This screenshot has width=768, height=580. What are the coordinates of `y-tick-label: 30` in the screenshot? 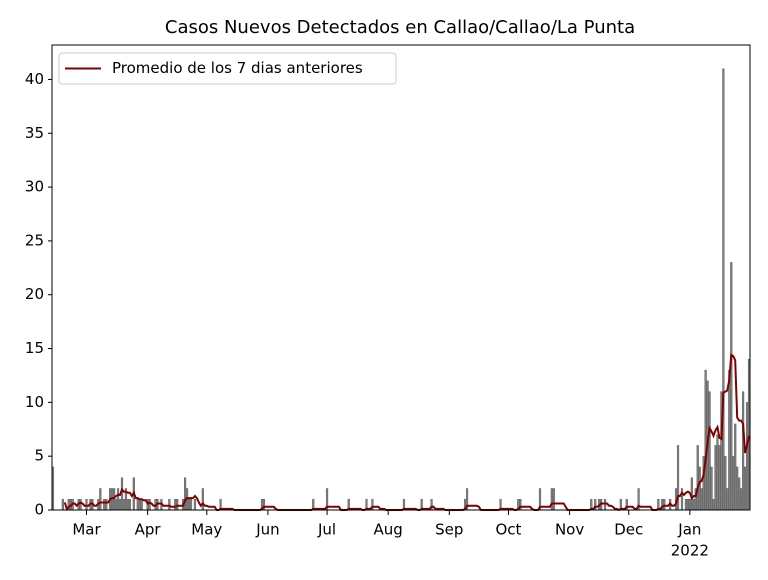 It's located at (34, 187).